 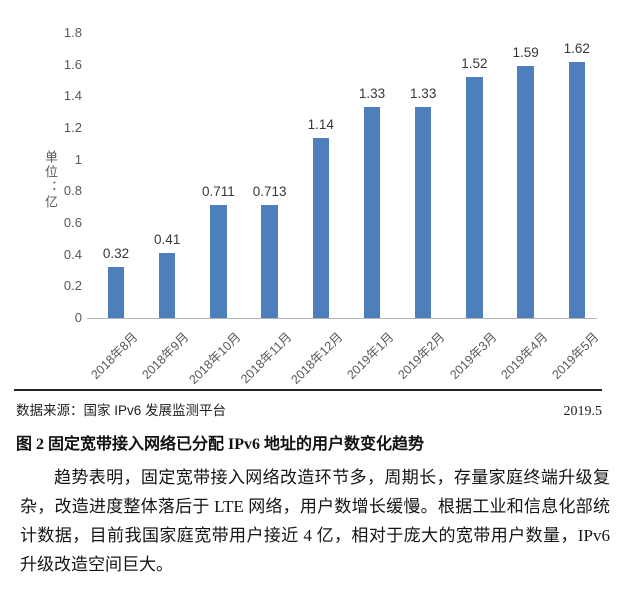 I want to click on x-axis-tick-label: 2019年3月, so click(x=473, y=355).